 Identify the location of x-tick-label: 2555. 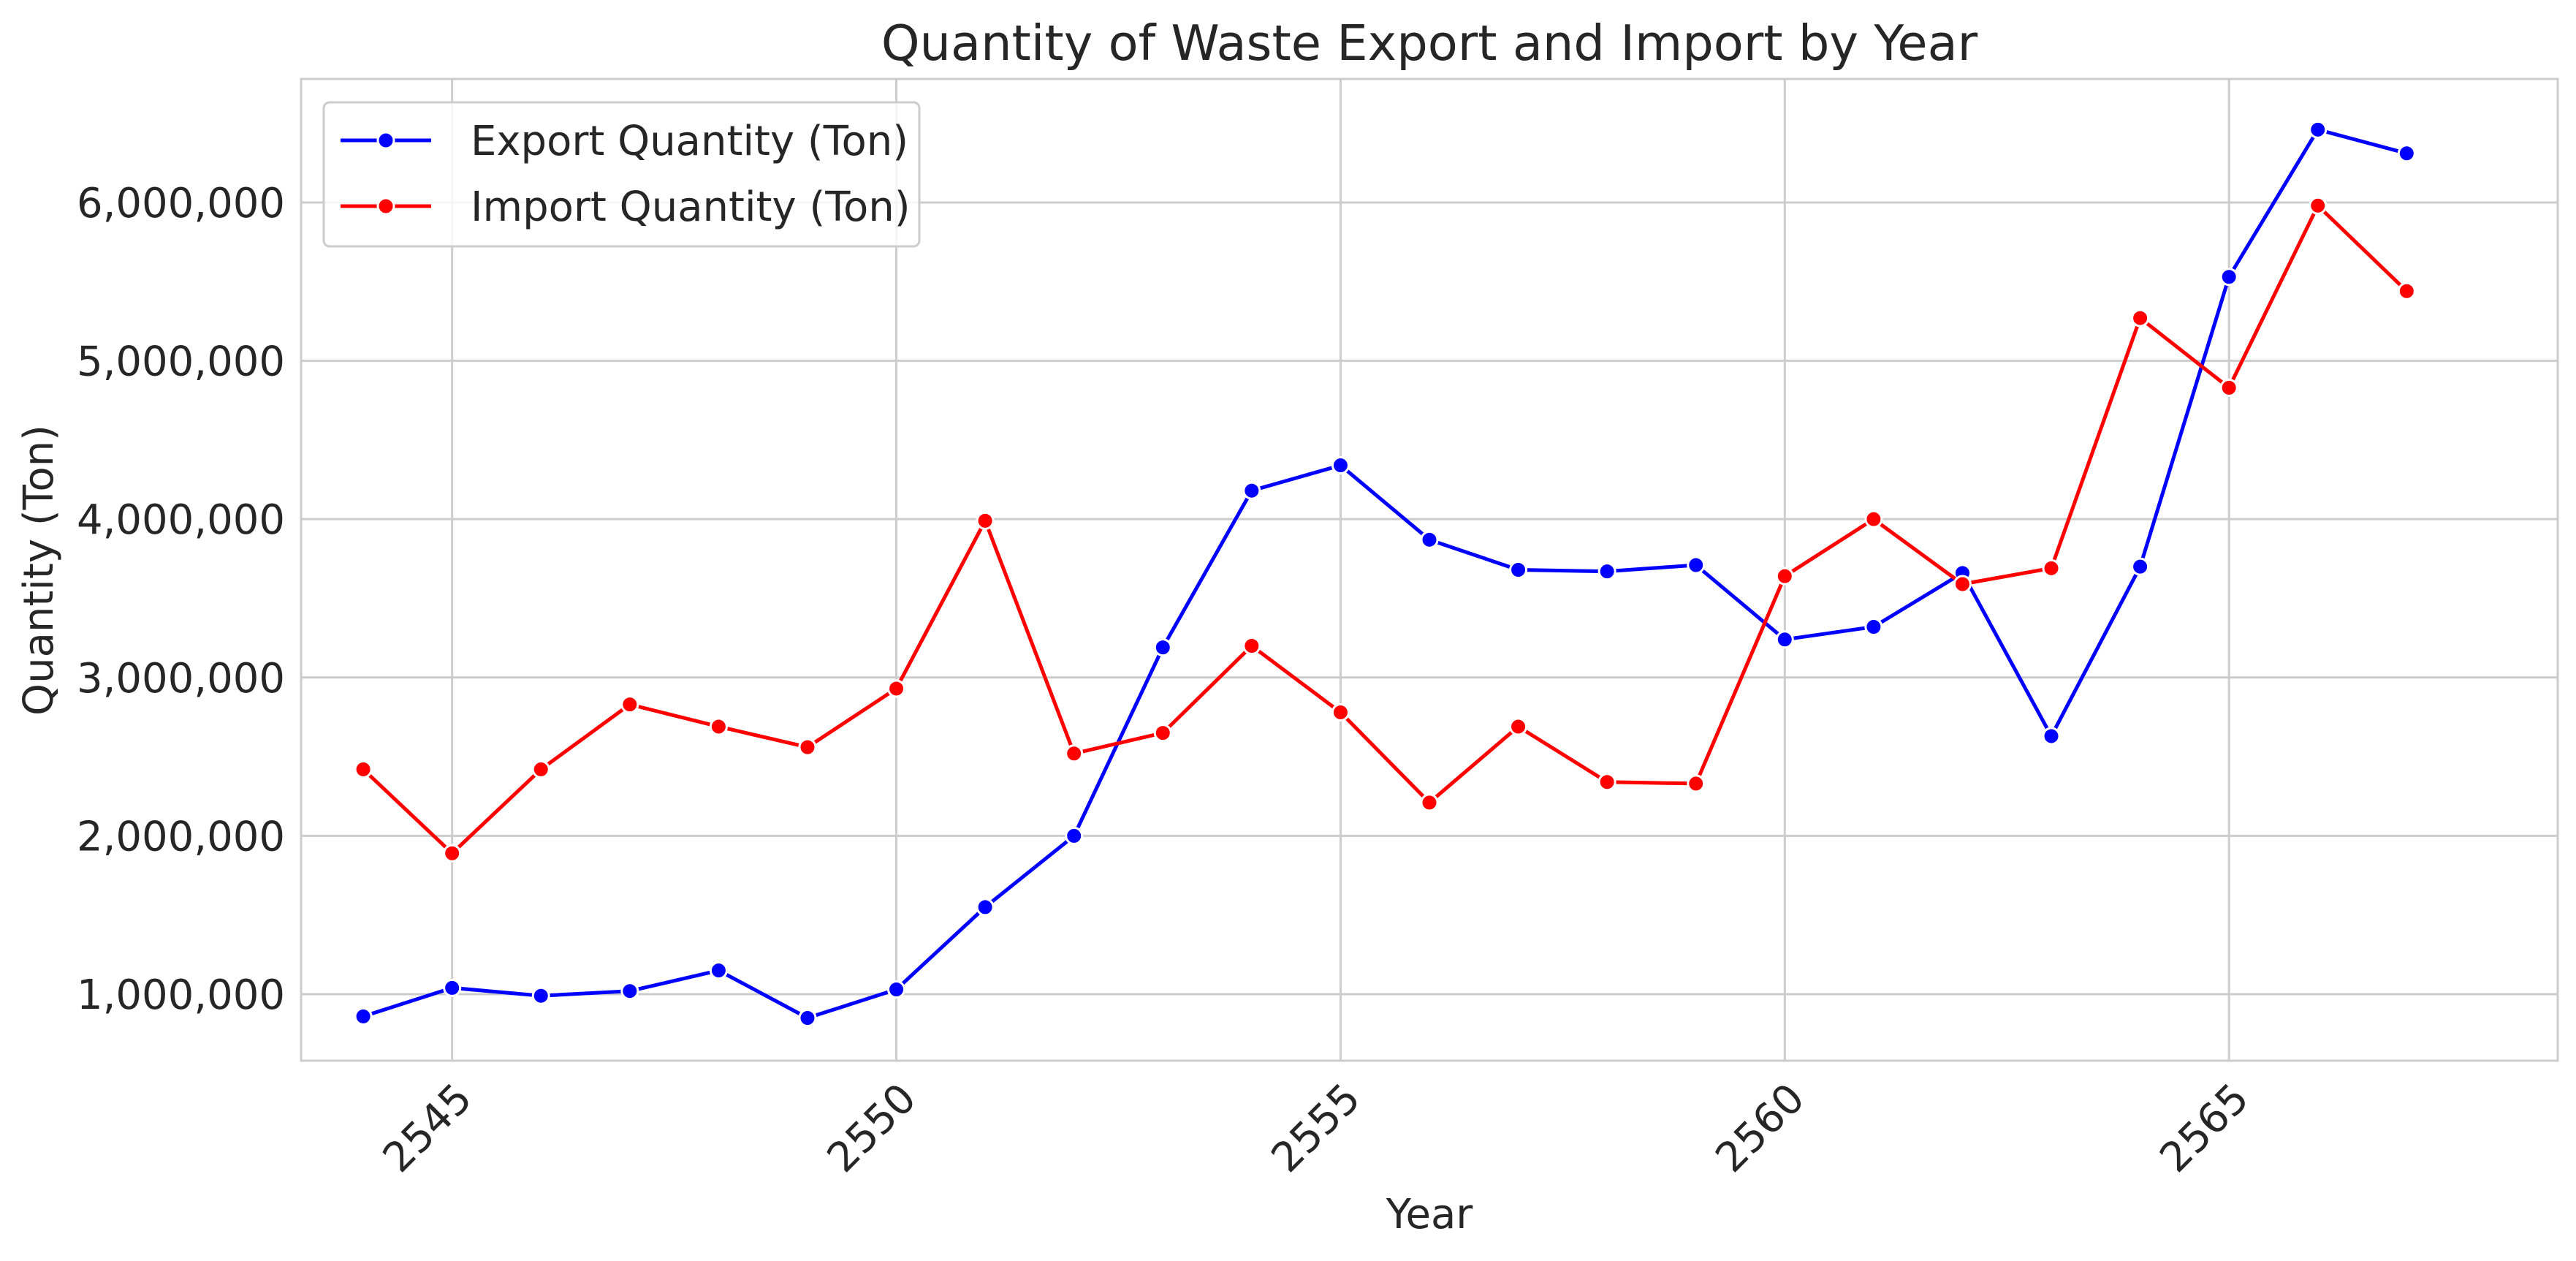
(1316, 1128).